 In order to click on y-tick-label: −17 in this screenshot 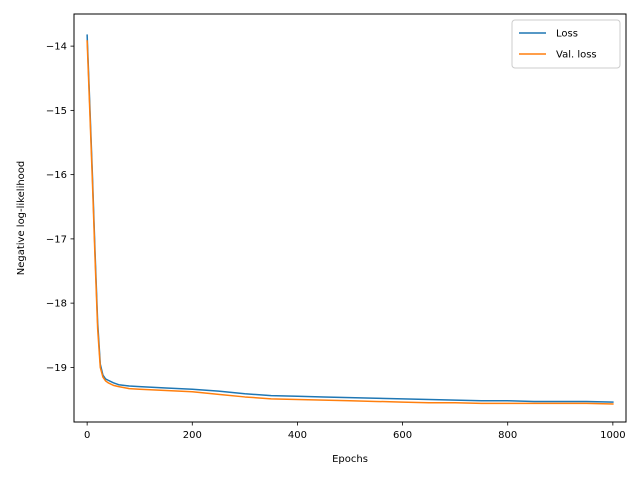, I will do `click(56, 239)`.